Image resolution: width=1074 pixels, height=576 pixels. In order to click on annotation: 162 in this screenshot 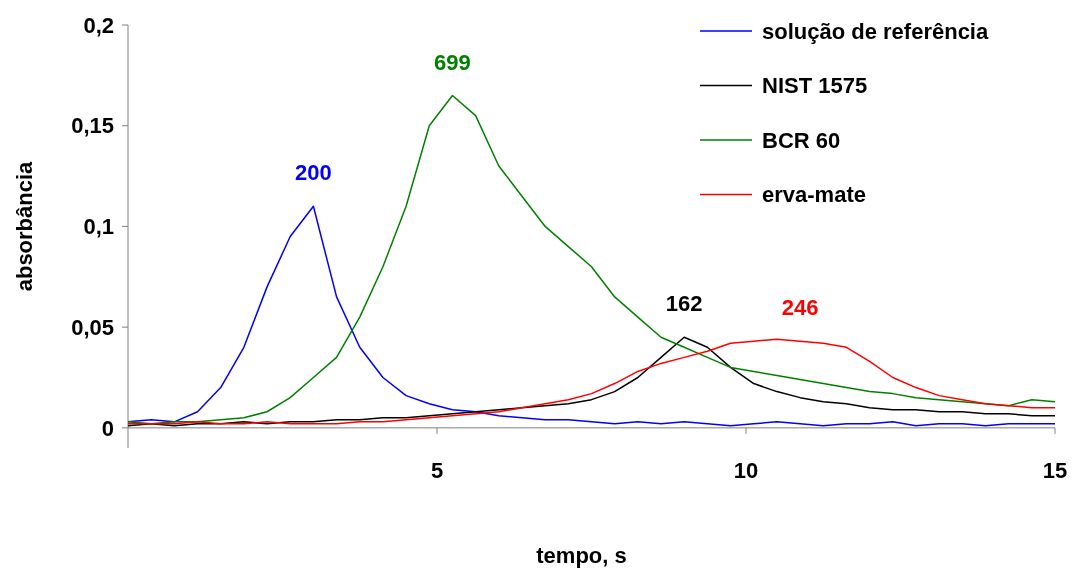, I will do `click(684, 304)`.